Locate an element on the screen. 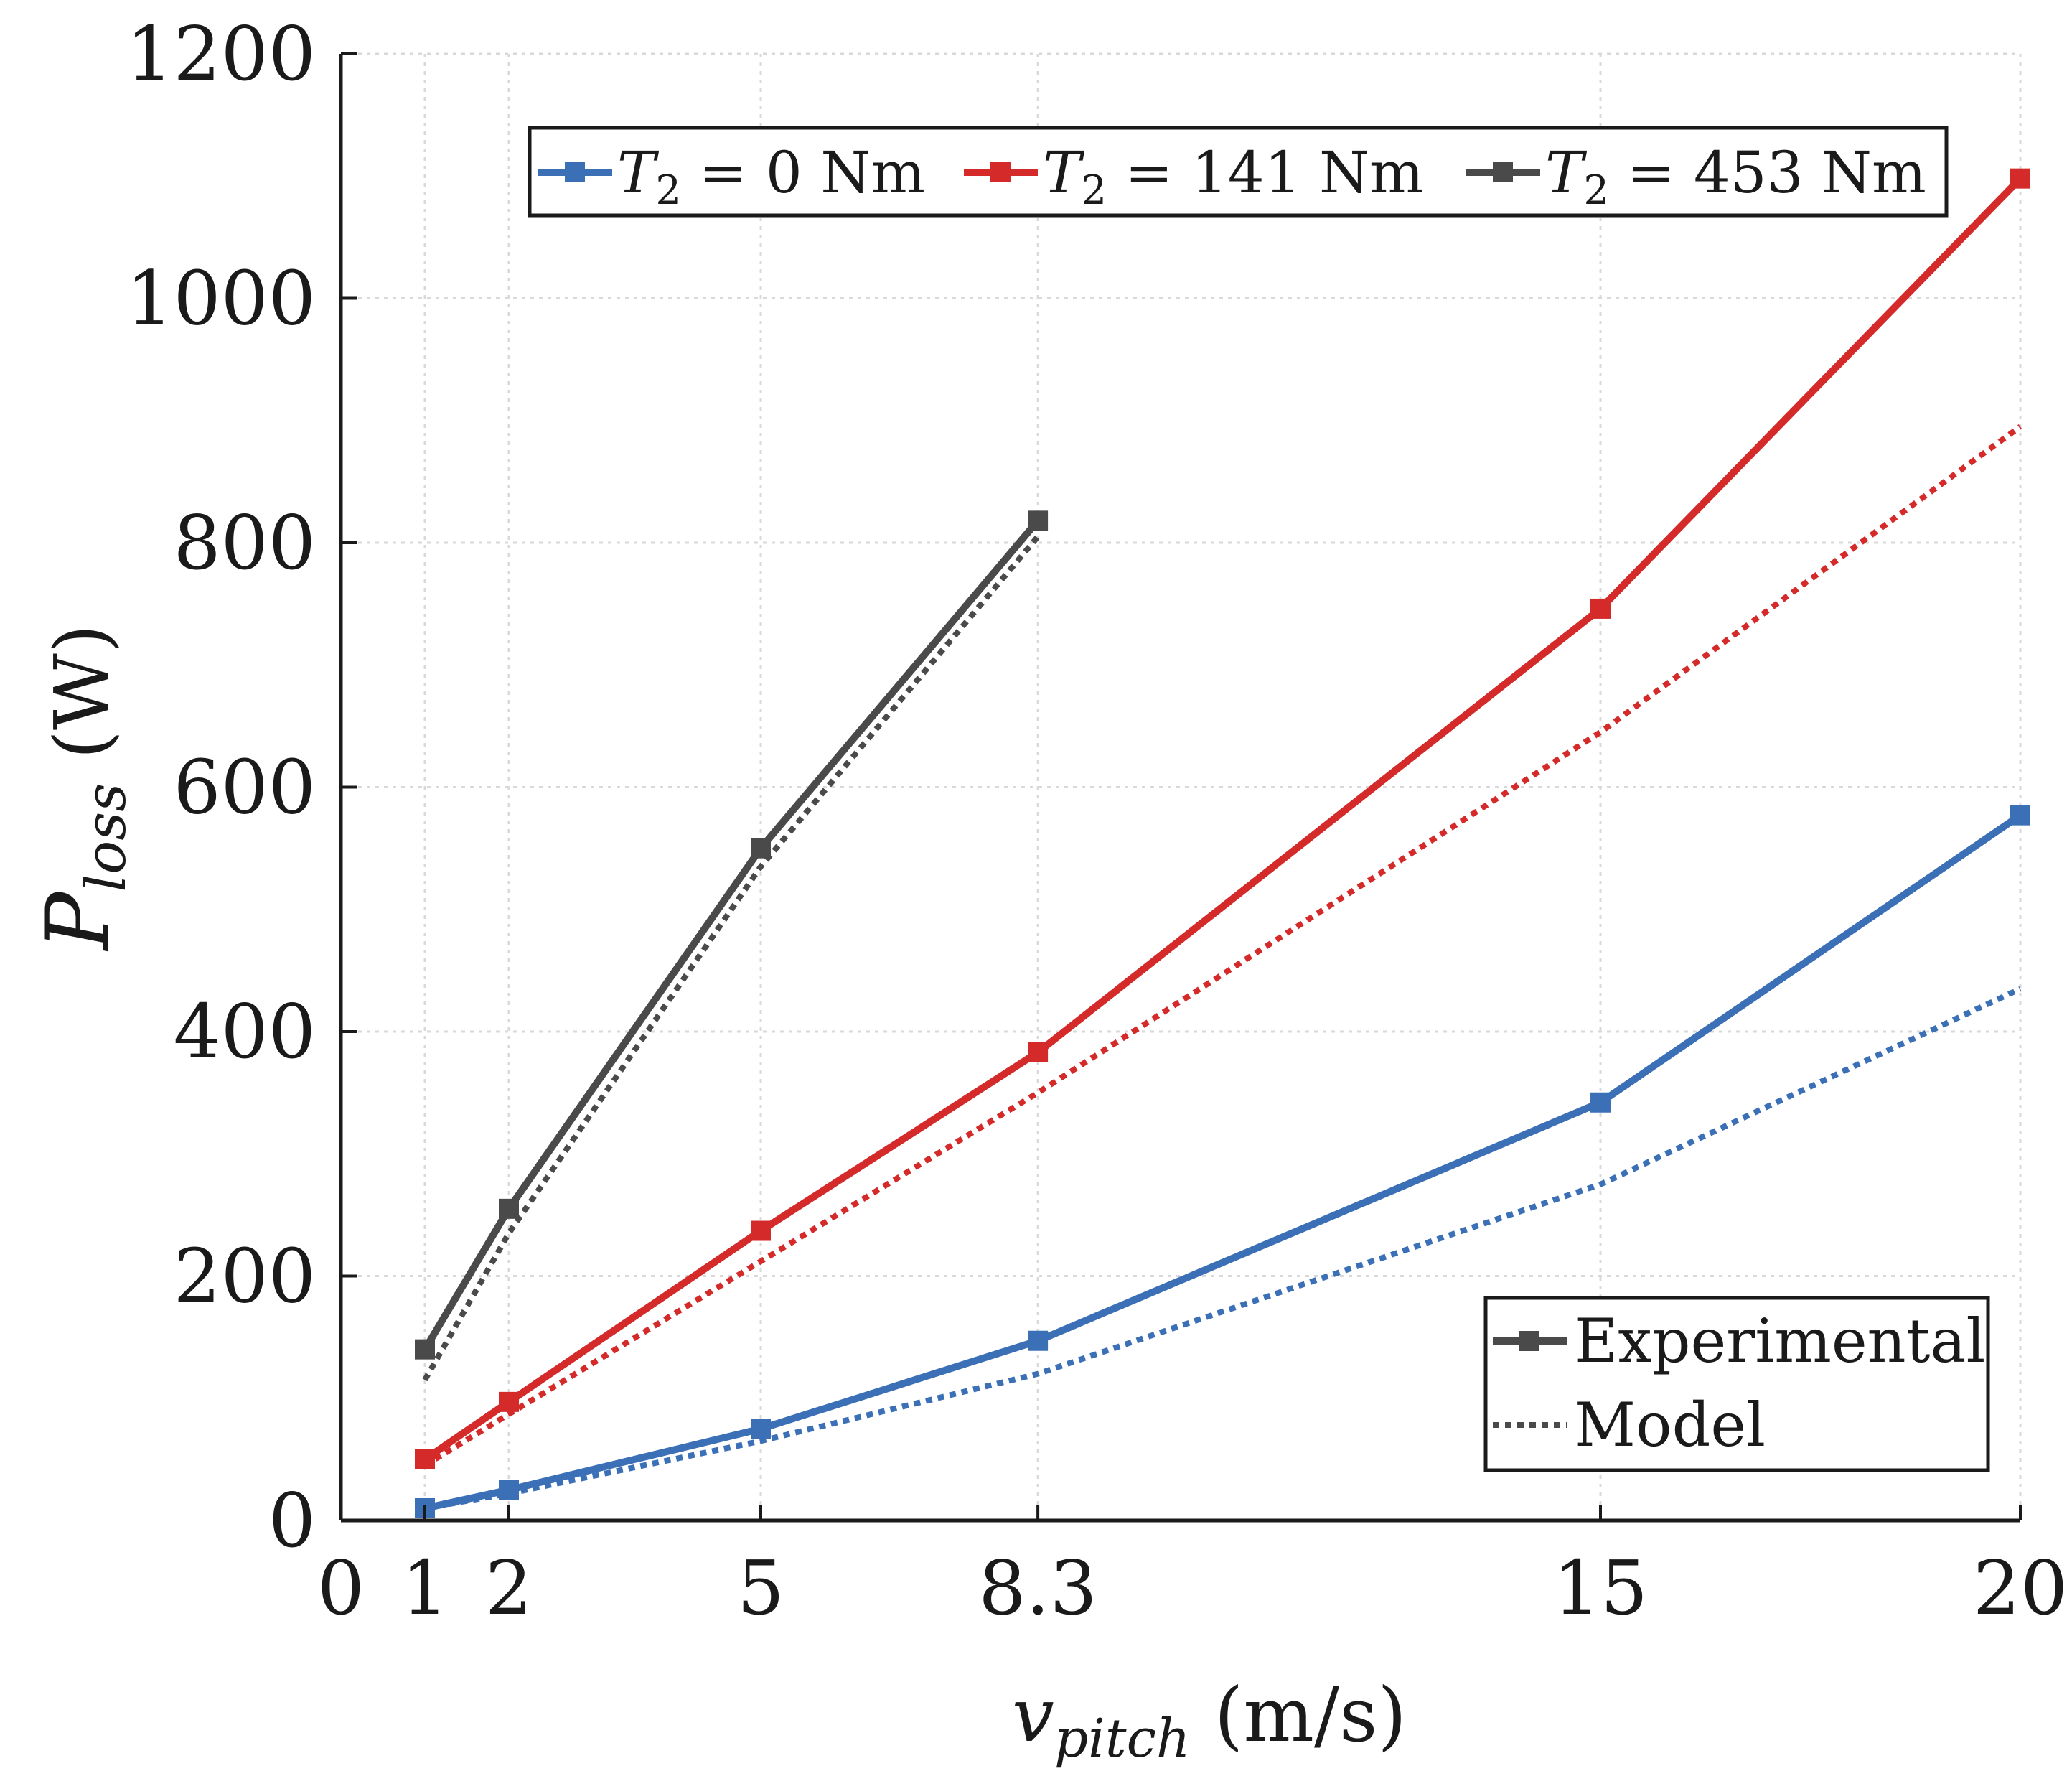 This screenshot has height=1771, width=2072. x-tick-label: 20 is located at coordinates (2020, 1588).